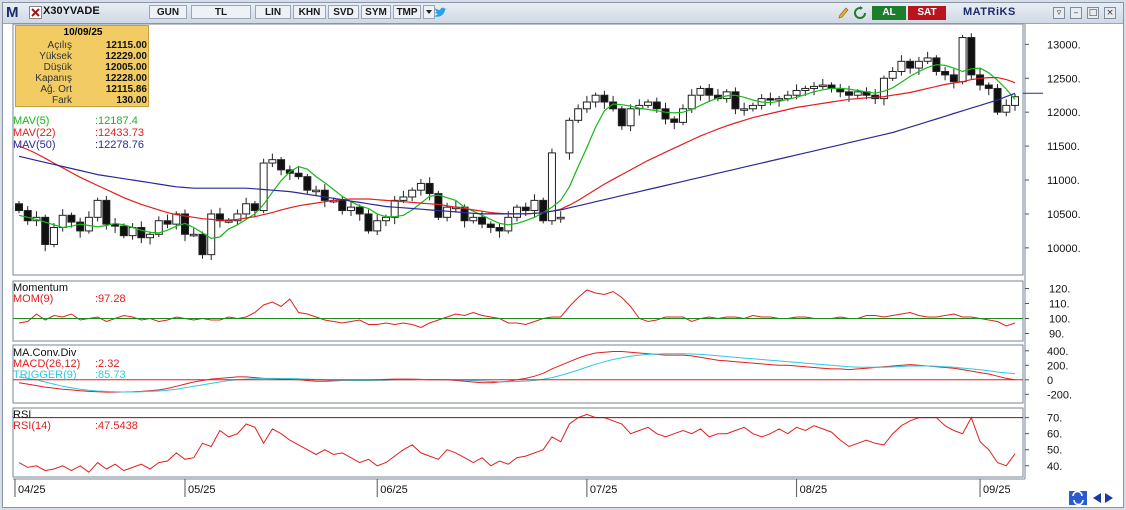 Image resolution: width=1126 pixels, height=510 pixels. I want to click on legend-mom: MOM(9):97.28, so click(69, 299).